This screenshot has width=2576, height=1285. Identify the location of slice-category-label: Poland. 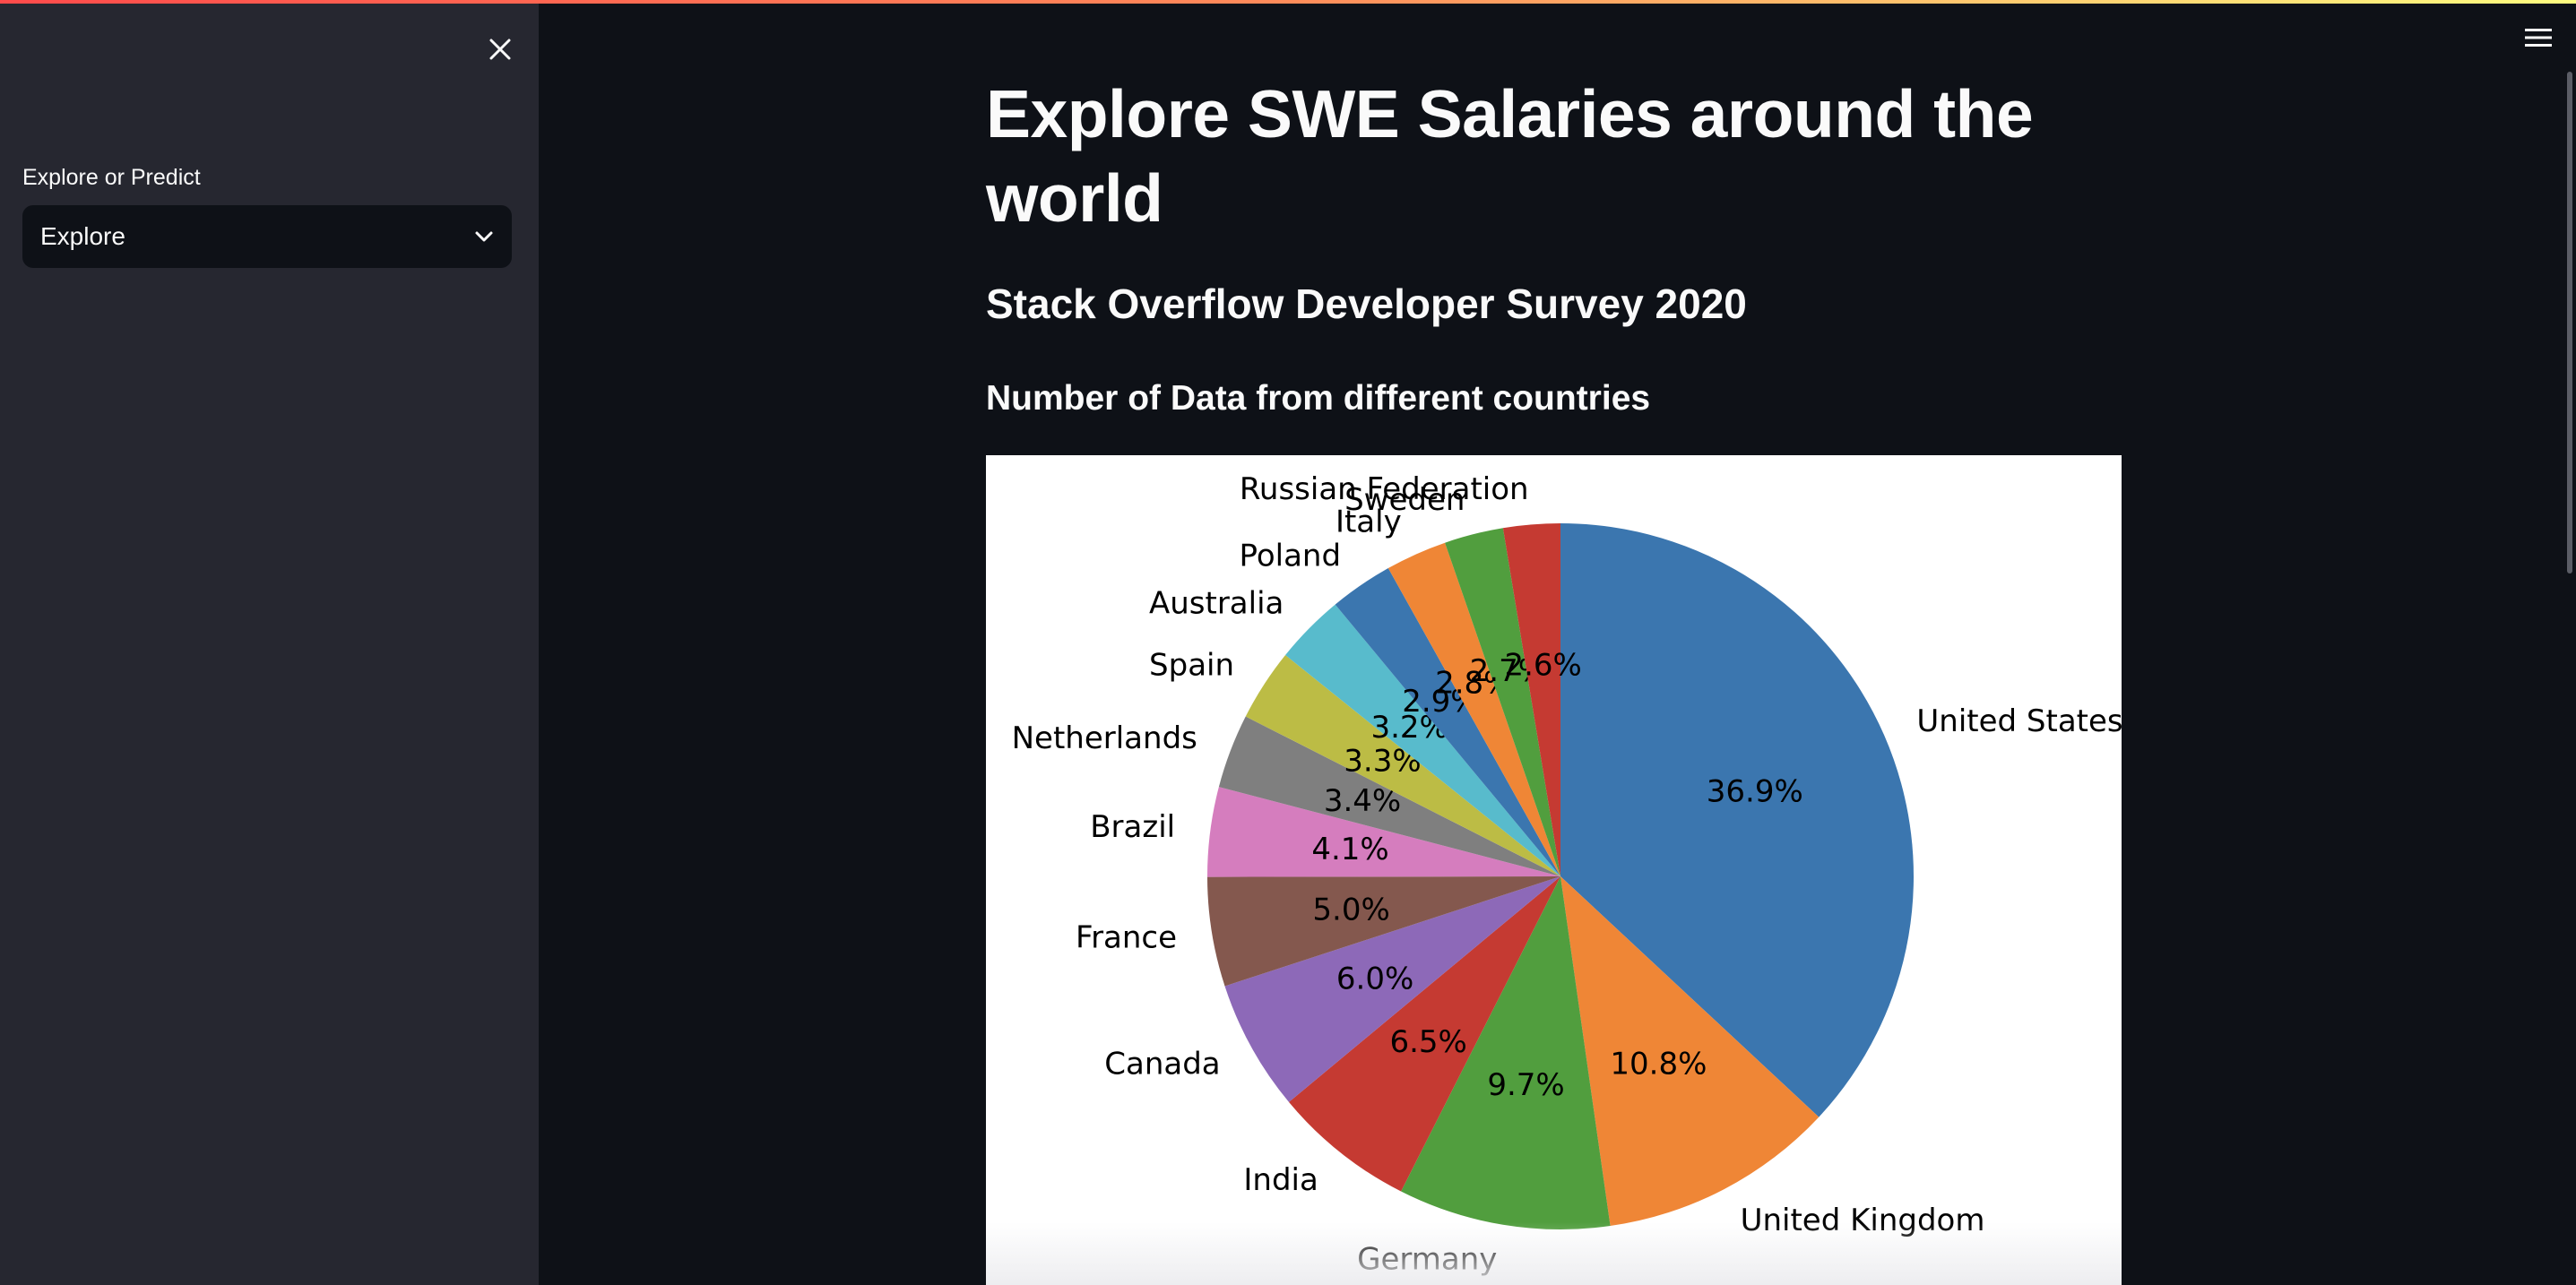
(1291, 556).